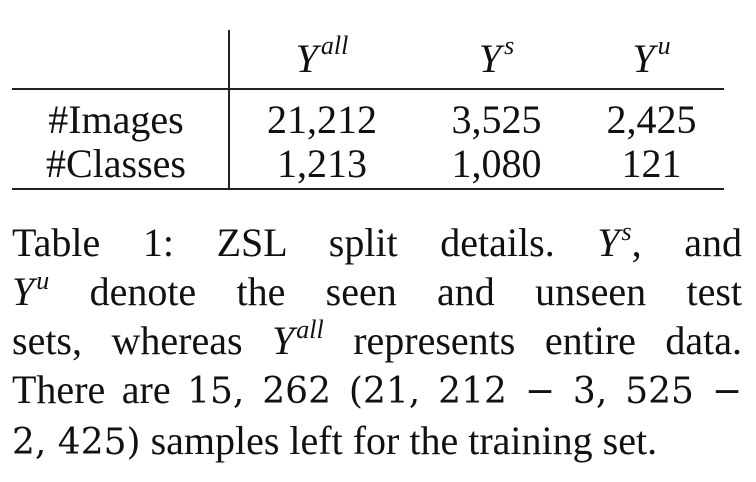  Describe the element at coordinates (509, 45) in the screenshot. I see `header-y-s-sup: s` at that location.